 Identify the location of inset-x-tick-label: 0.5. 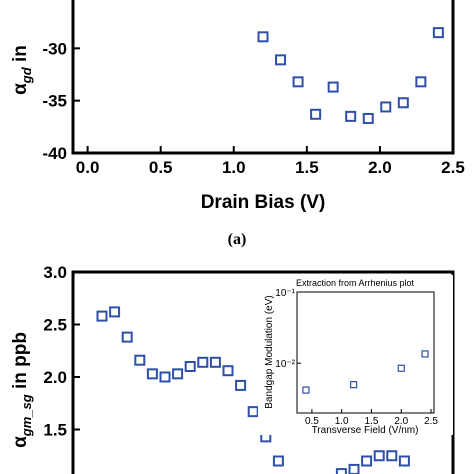
(312, 421).